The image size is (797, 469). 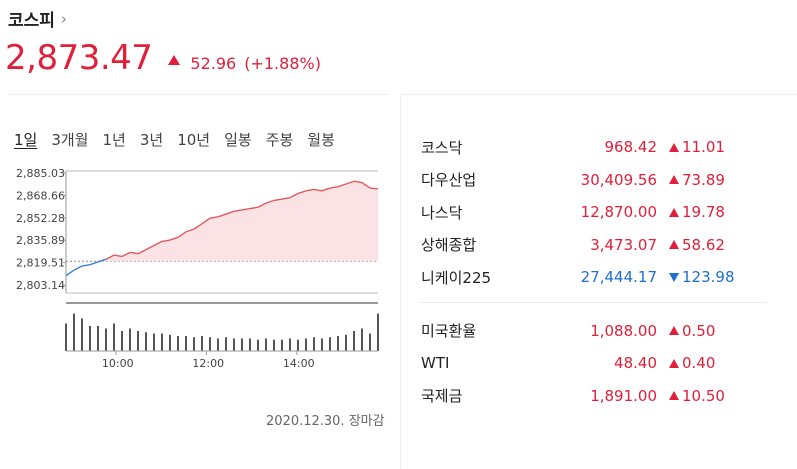 I want to click on tab-4: 10년, so click(x=194, y=140).